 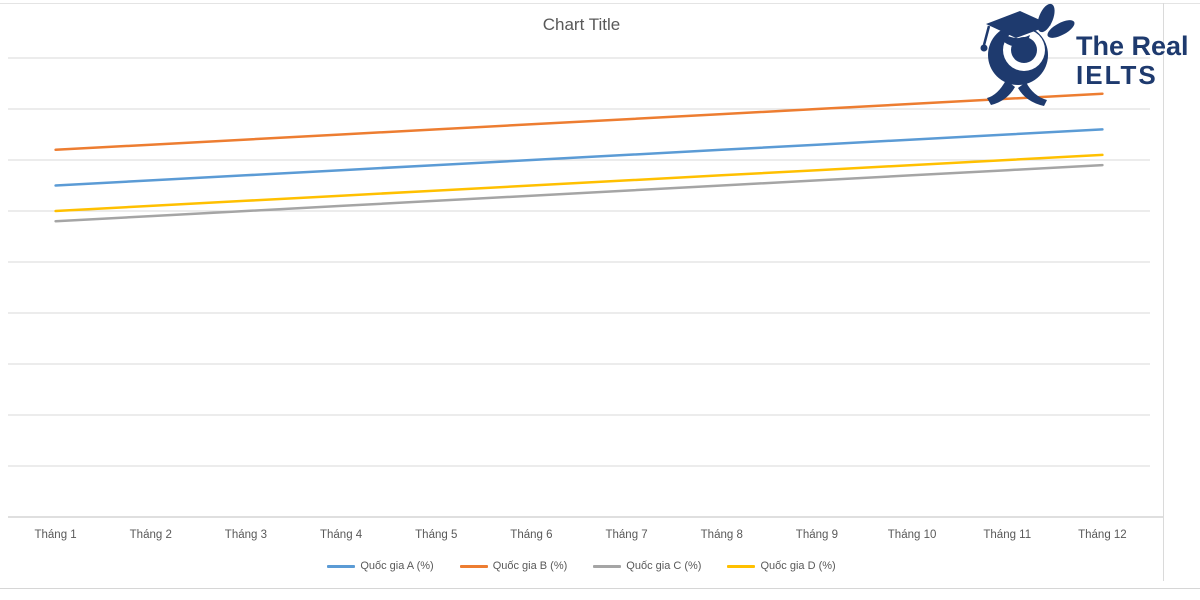 I want to click on brand-name-line2: IELTS, so click(x=1117, y=75).